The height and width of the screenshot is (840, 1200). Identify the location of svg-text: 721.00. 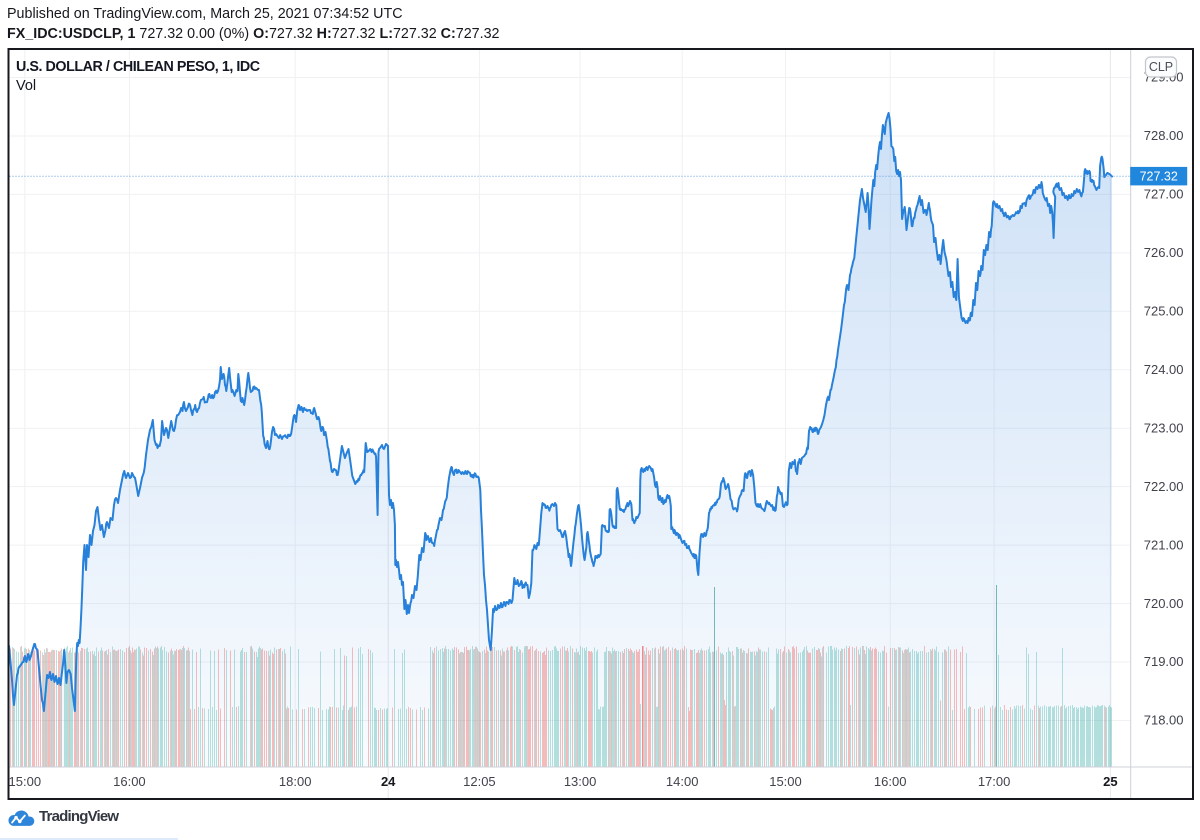
(1164, 544).